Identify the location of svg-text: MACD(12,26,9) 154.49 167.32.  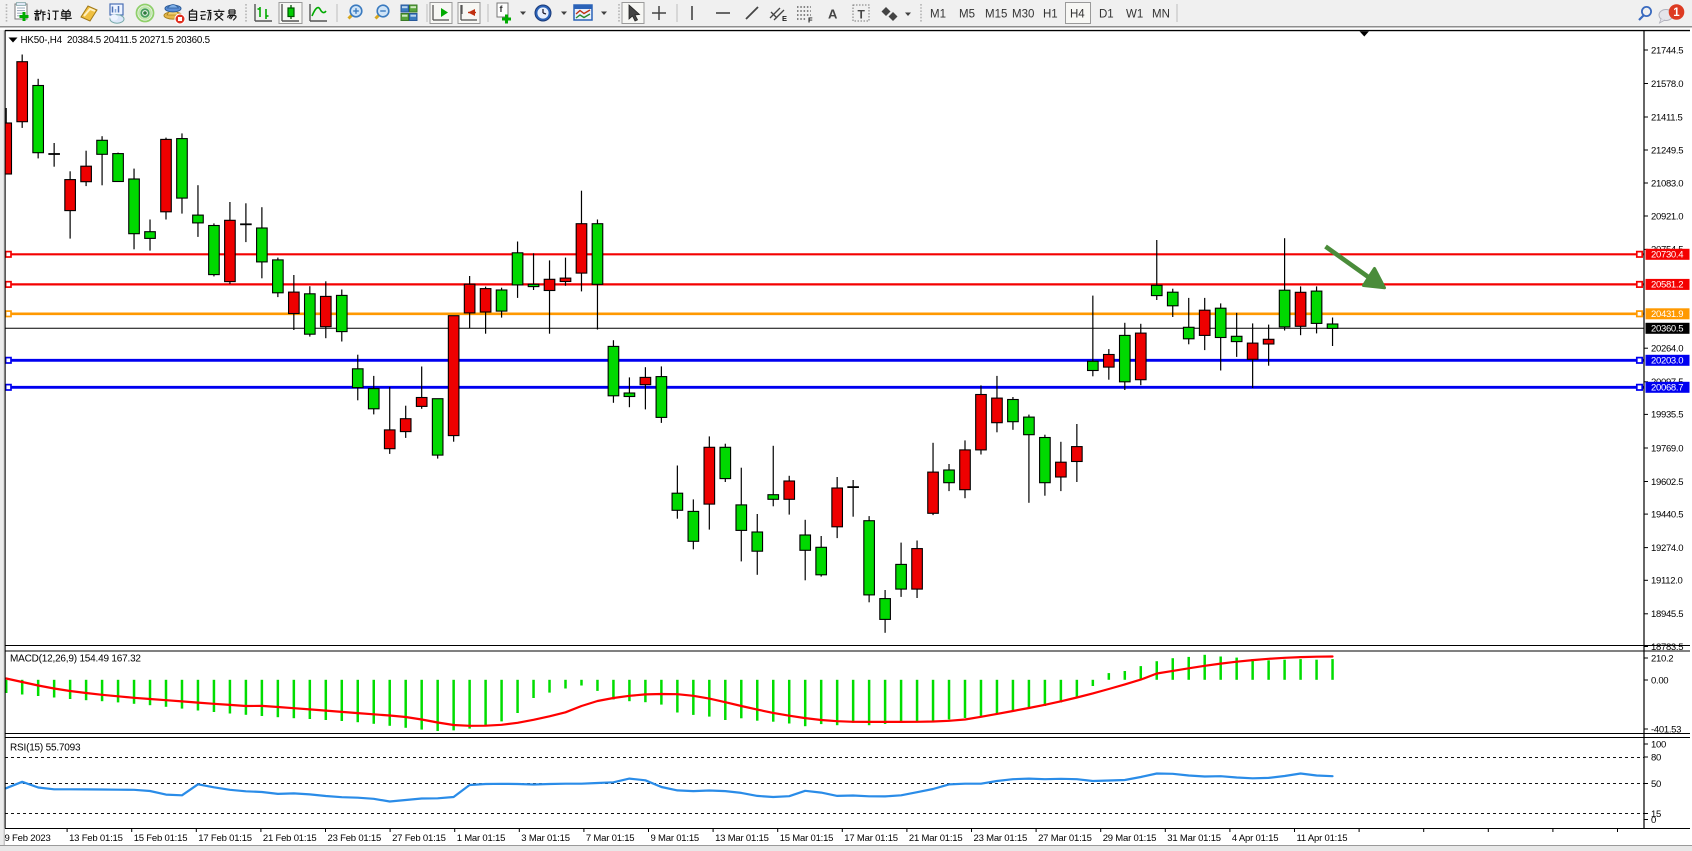
(75, 659).